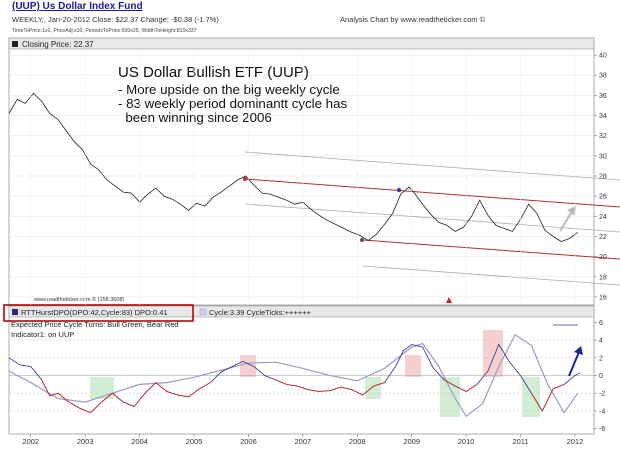  Describe the element at coordinates (203, 312) in the screenshot. I see `cycle-legend-swatch-cycle` at that location.